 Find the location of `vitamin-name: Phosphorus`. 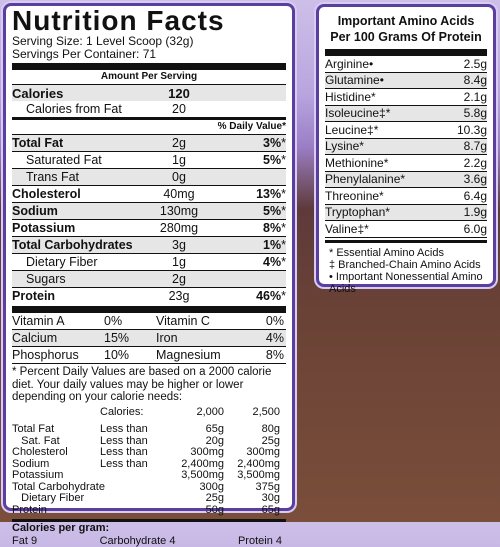

vitamin-name: Phosphorus is located at coordinates (45, 355).